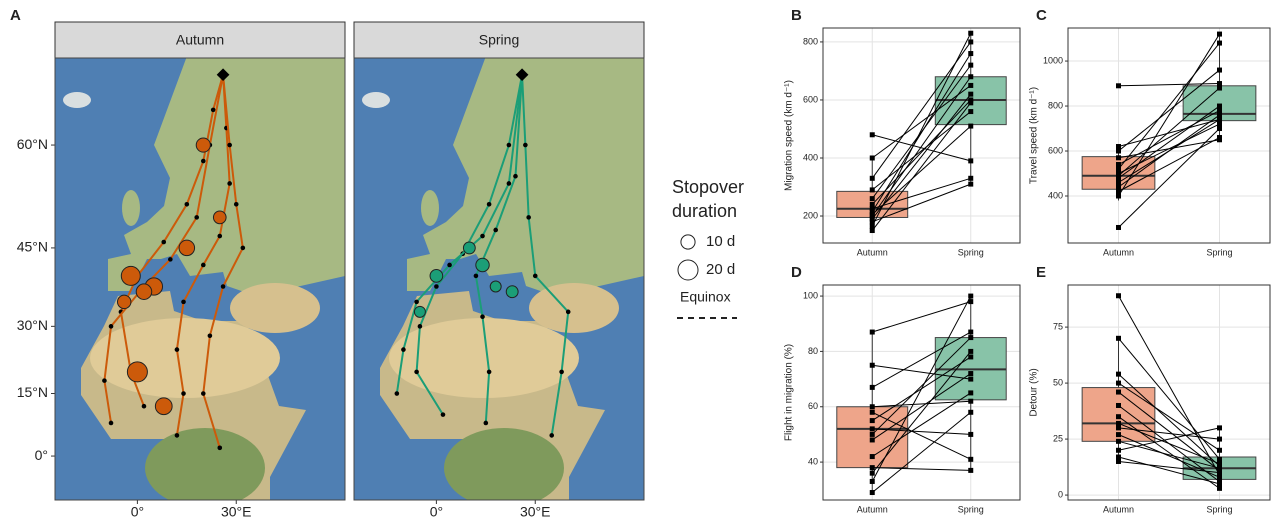 This screenshot has width=1280, height=519. I want to click on y-tick-label: 80, so click(813, 351).